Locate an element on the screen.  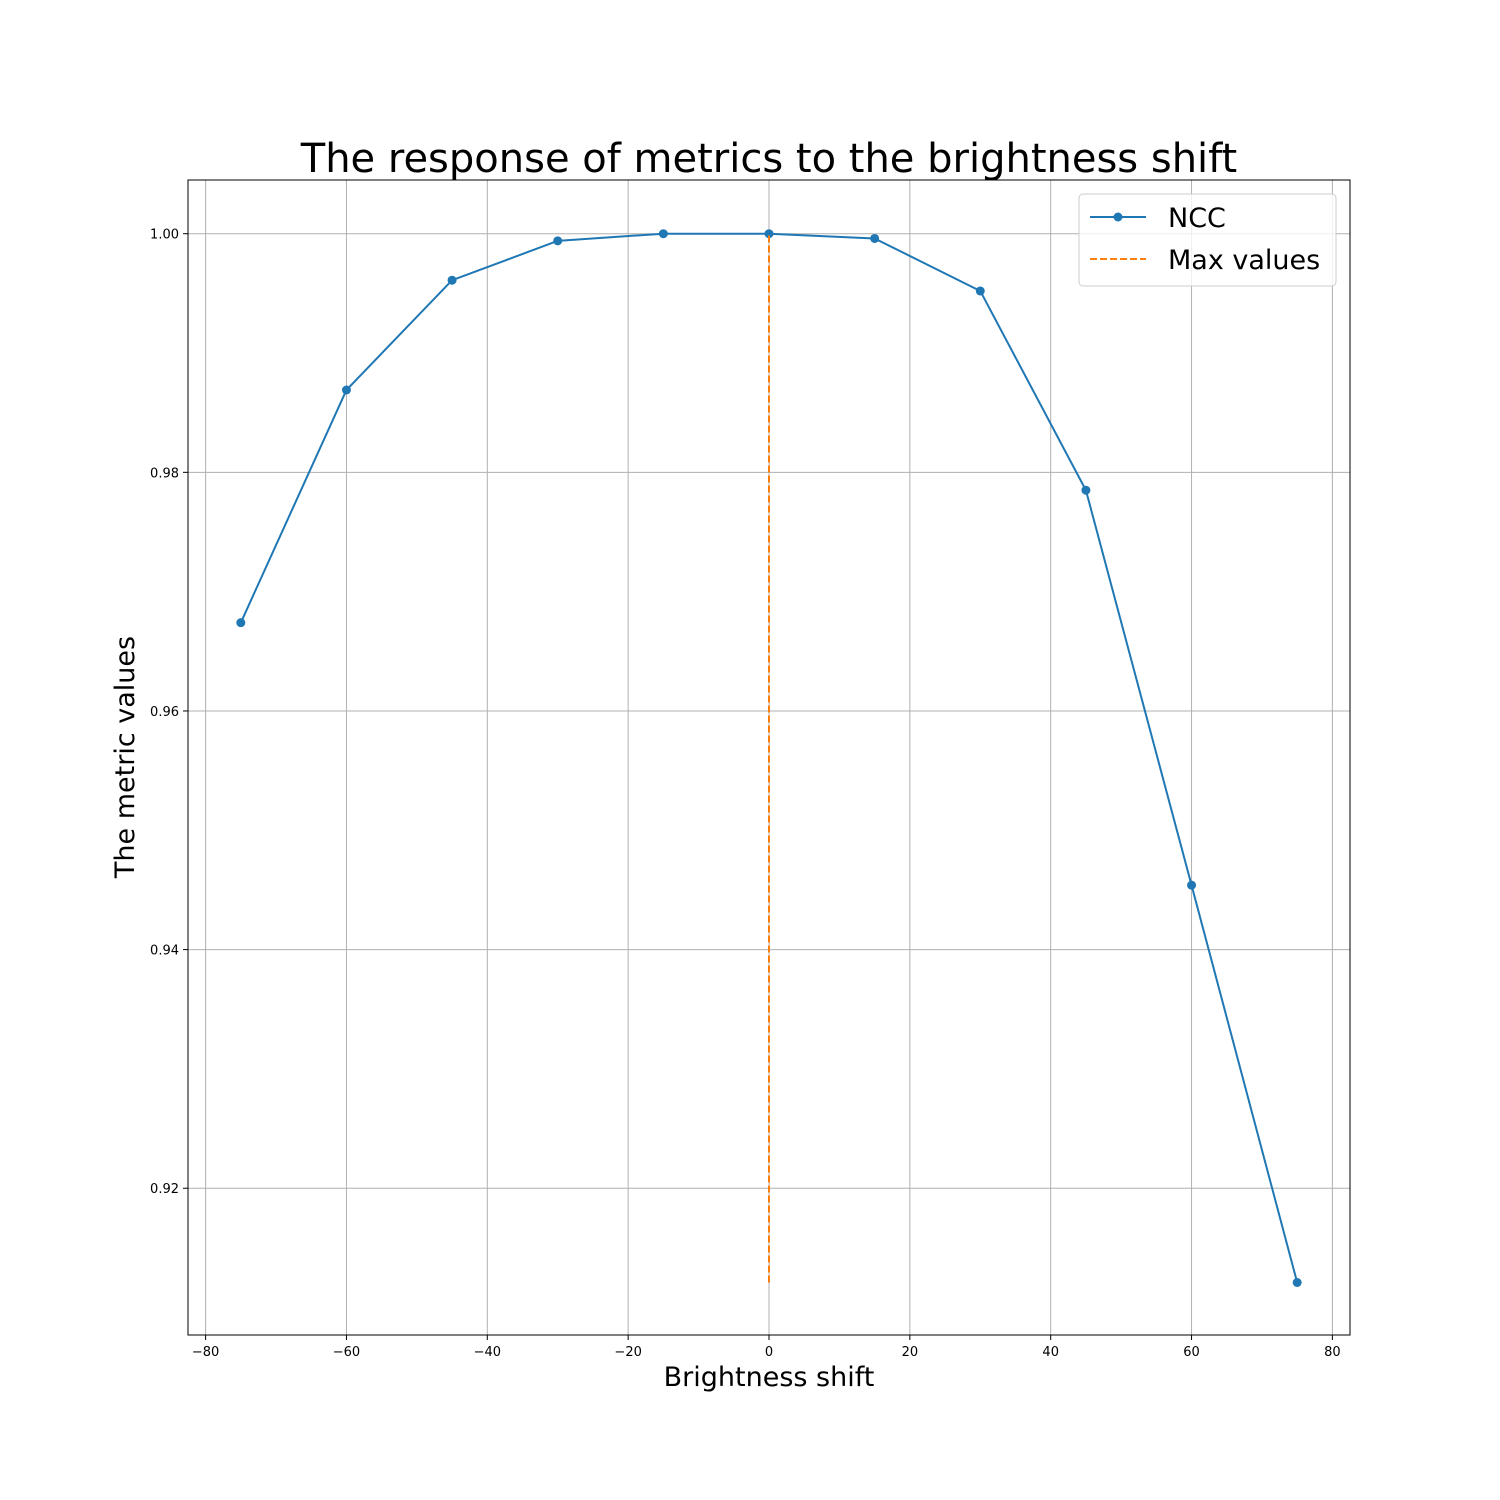
legend-max-values-label: Max values is located at coordinates (1244, 260).